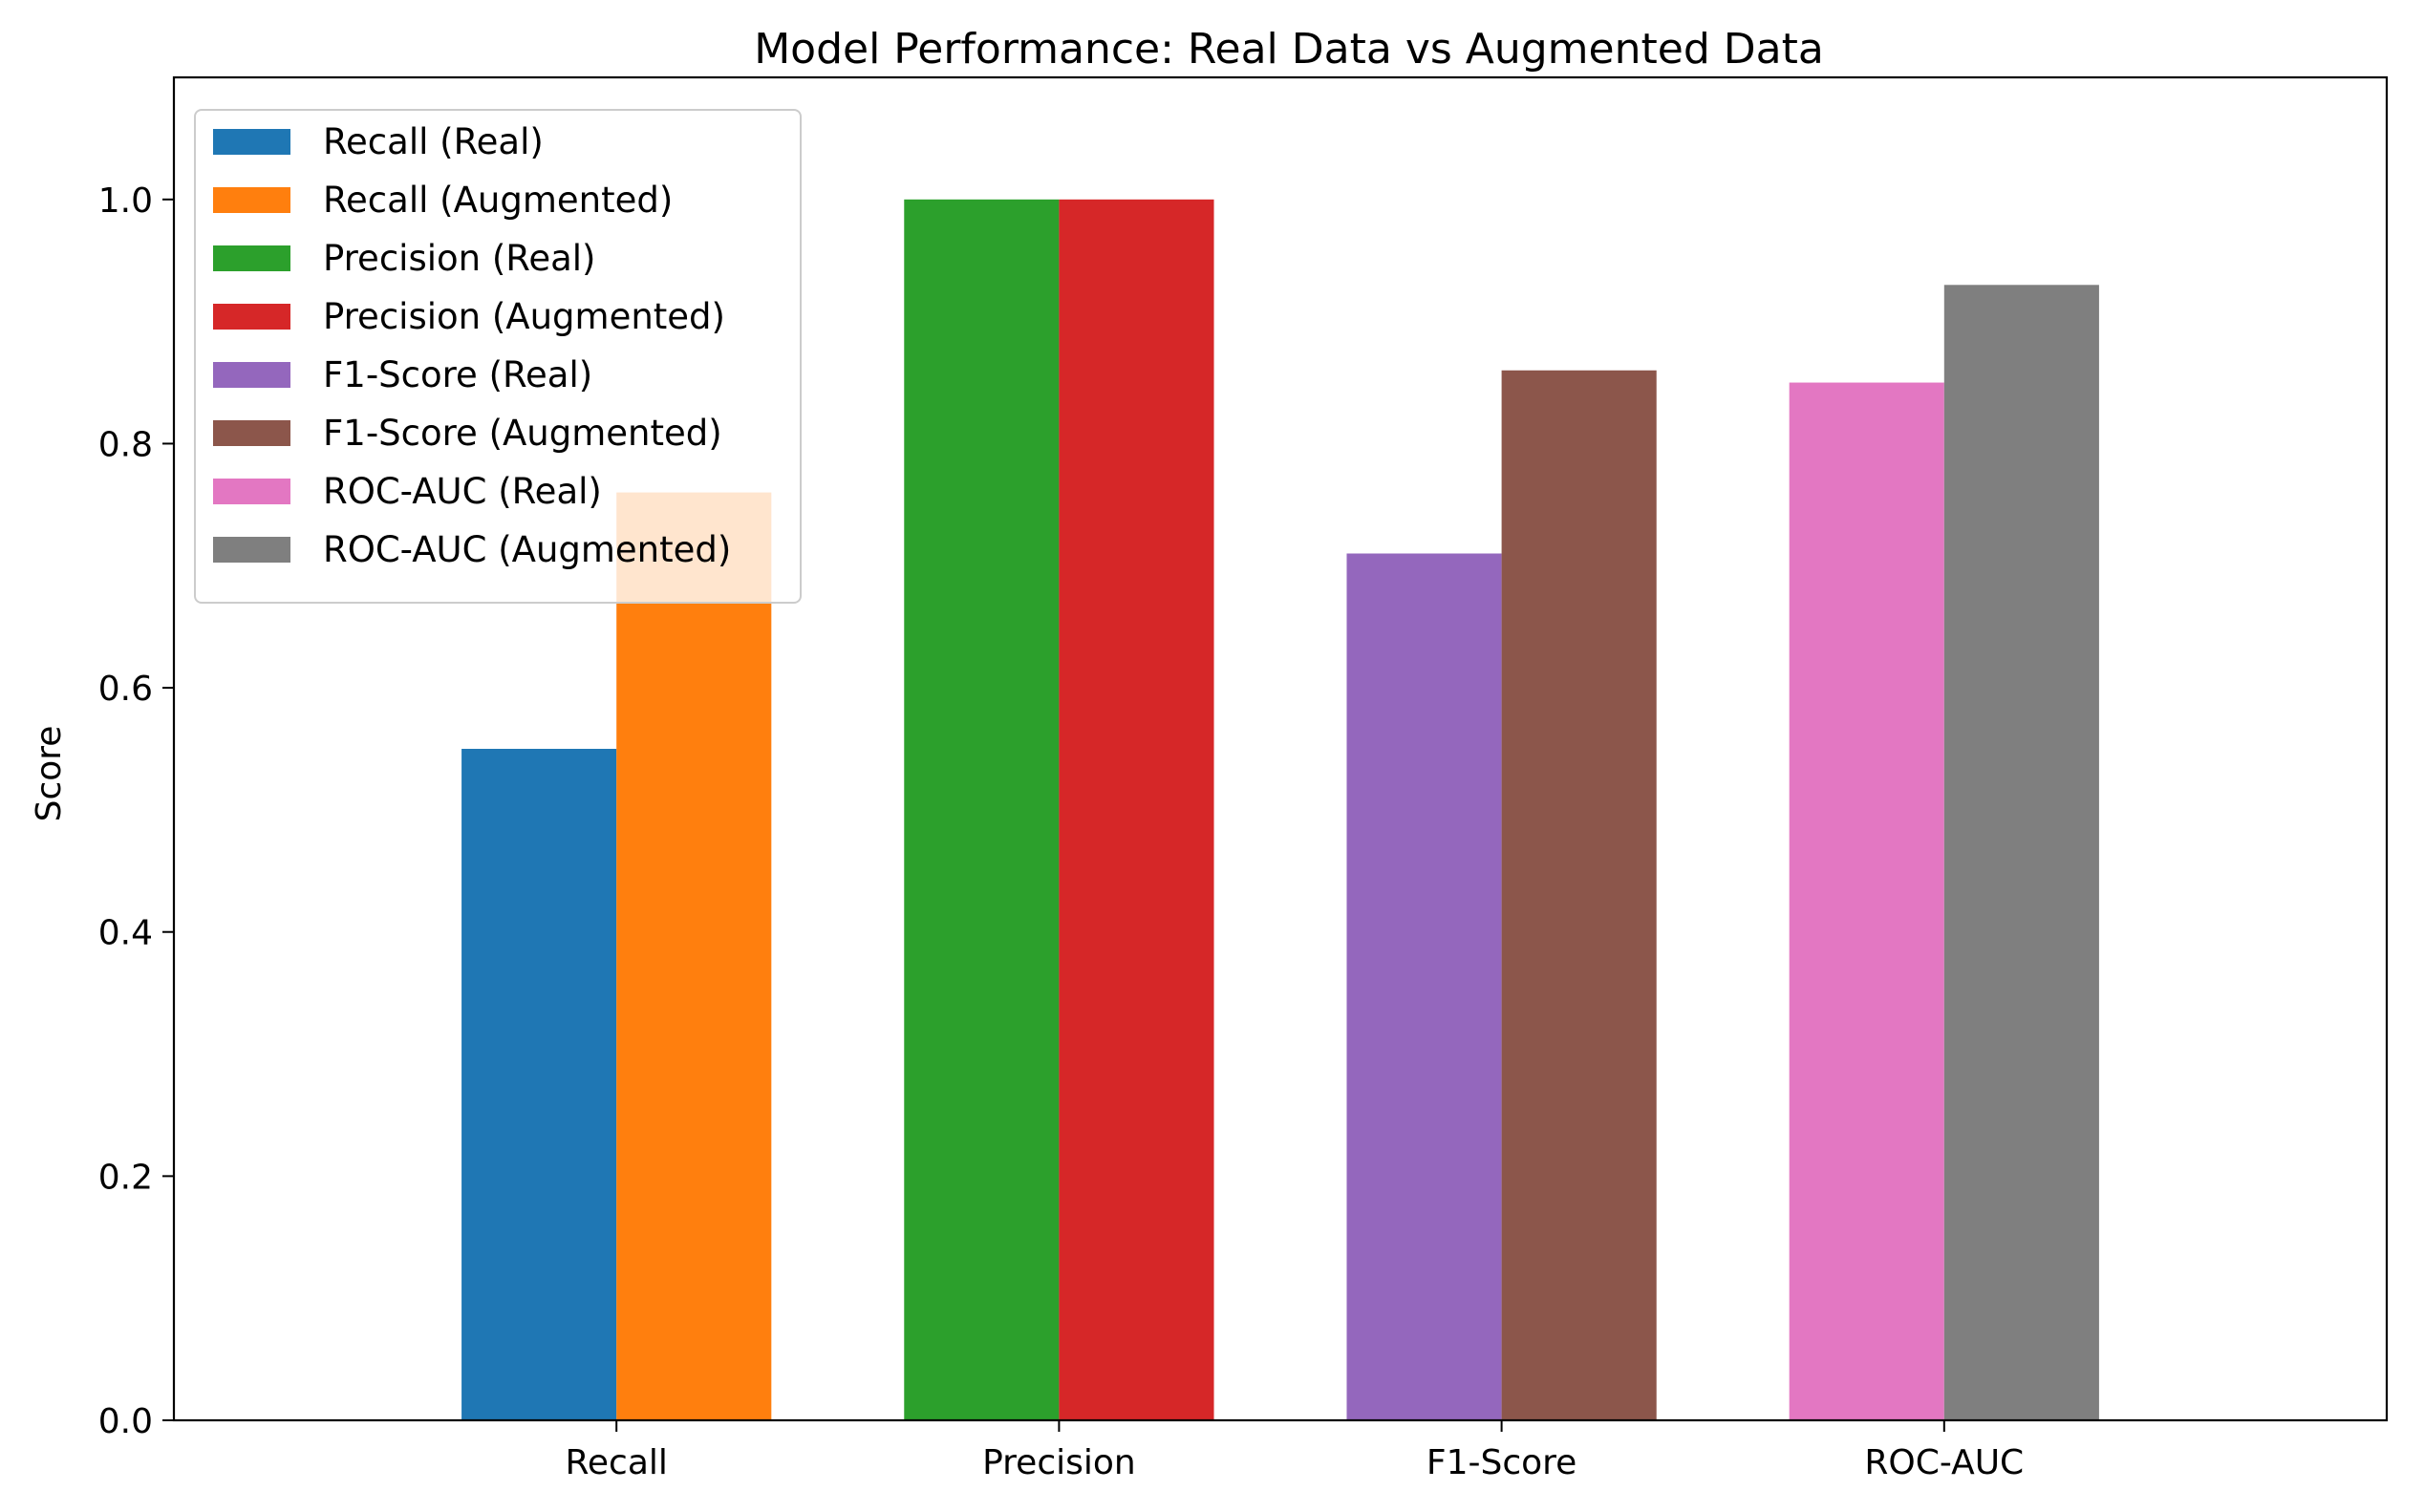 The height and width of the screenshot is (1512, 2424). I want to click on legend-label: ROC-AUC (Real), so click(463, 491).